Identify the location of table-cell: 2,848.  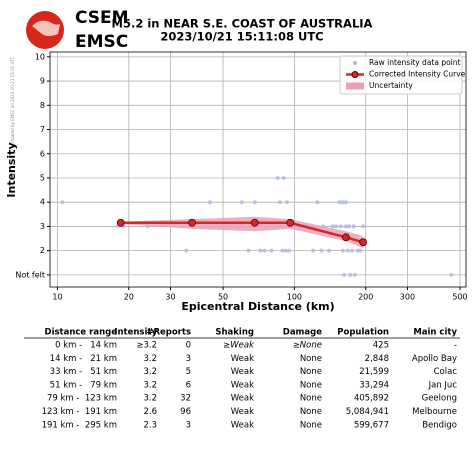
(377, 359).